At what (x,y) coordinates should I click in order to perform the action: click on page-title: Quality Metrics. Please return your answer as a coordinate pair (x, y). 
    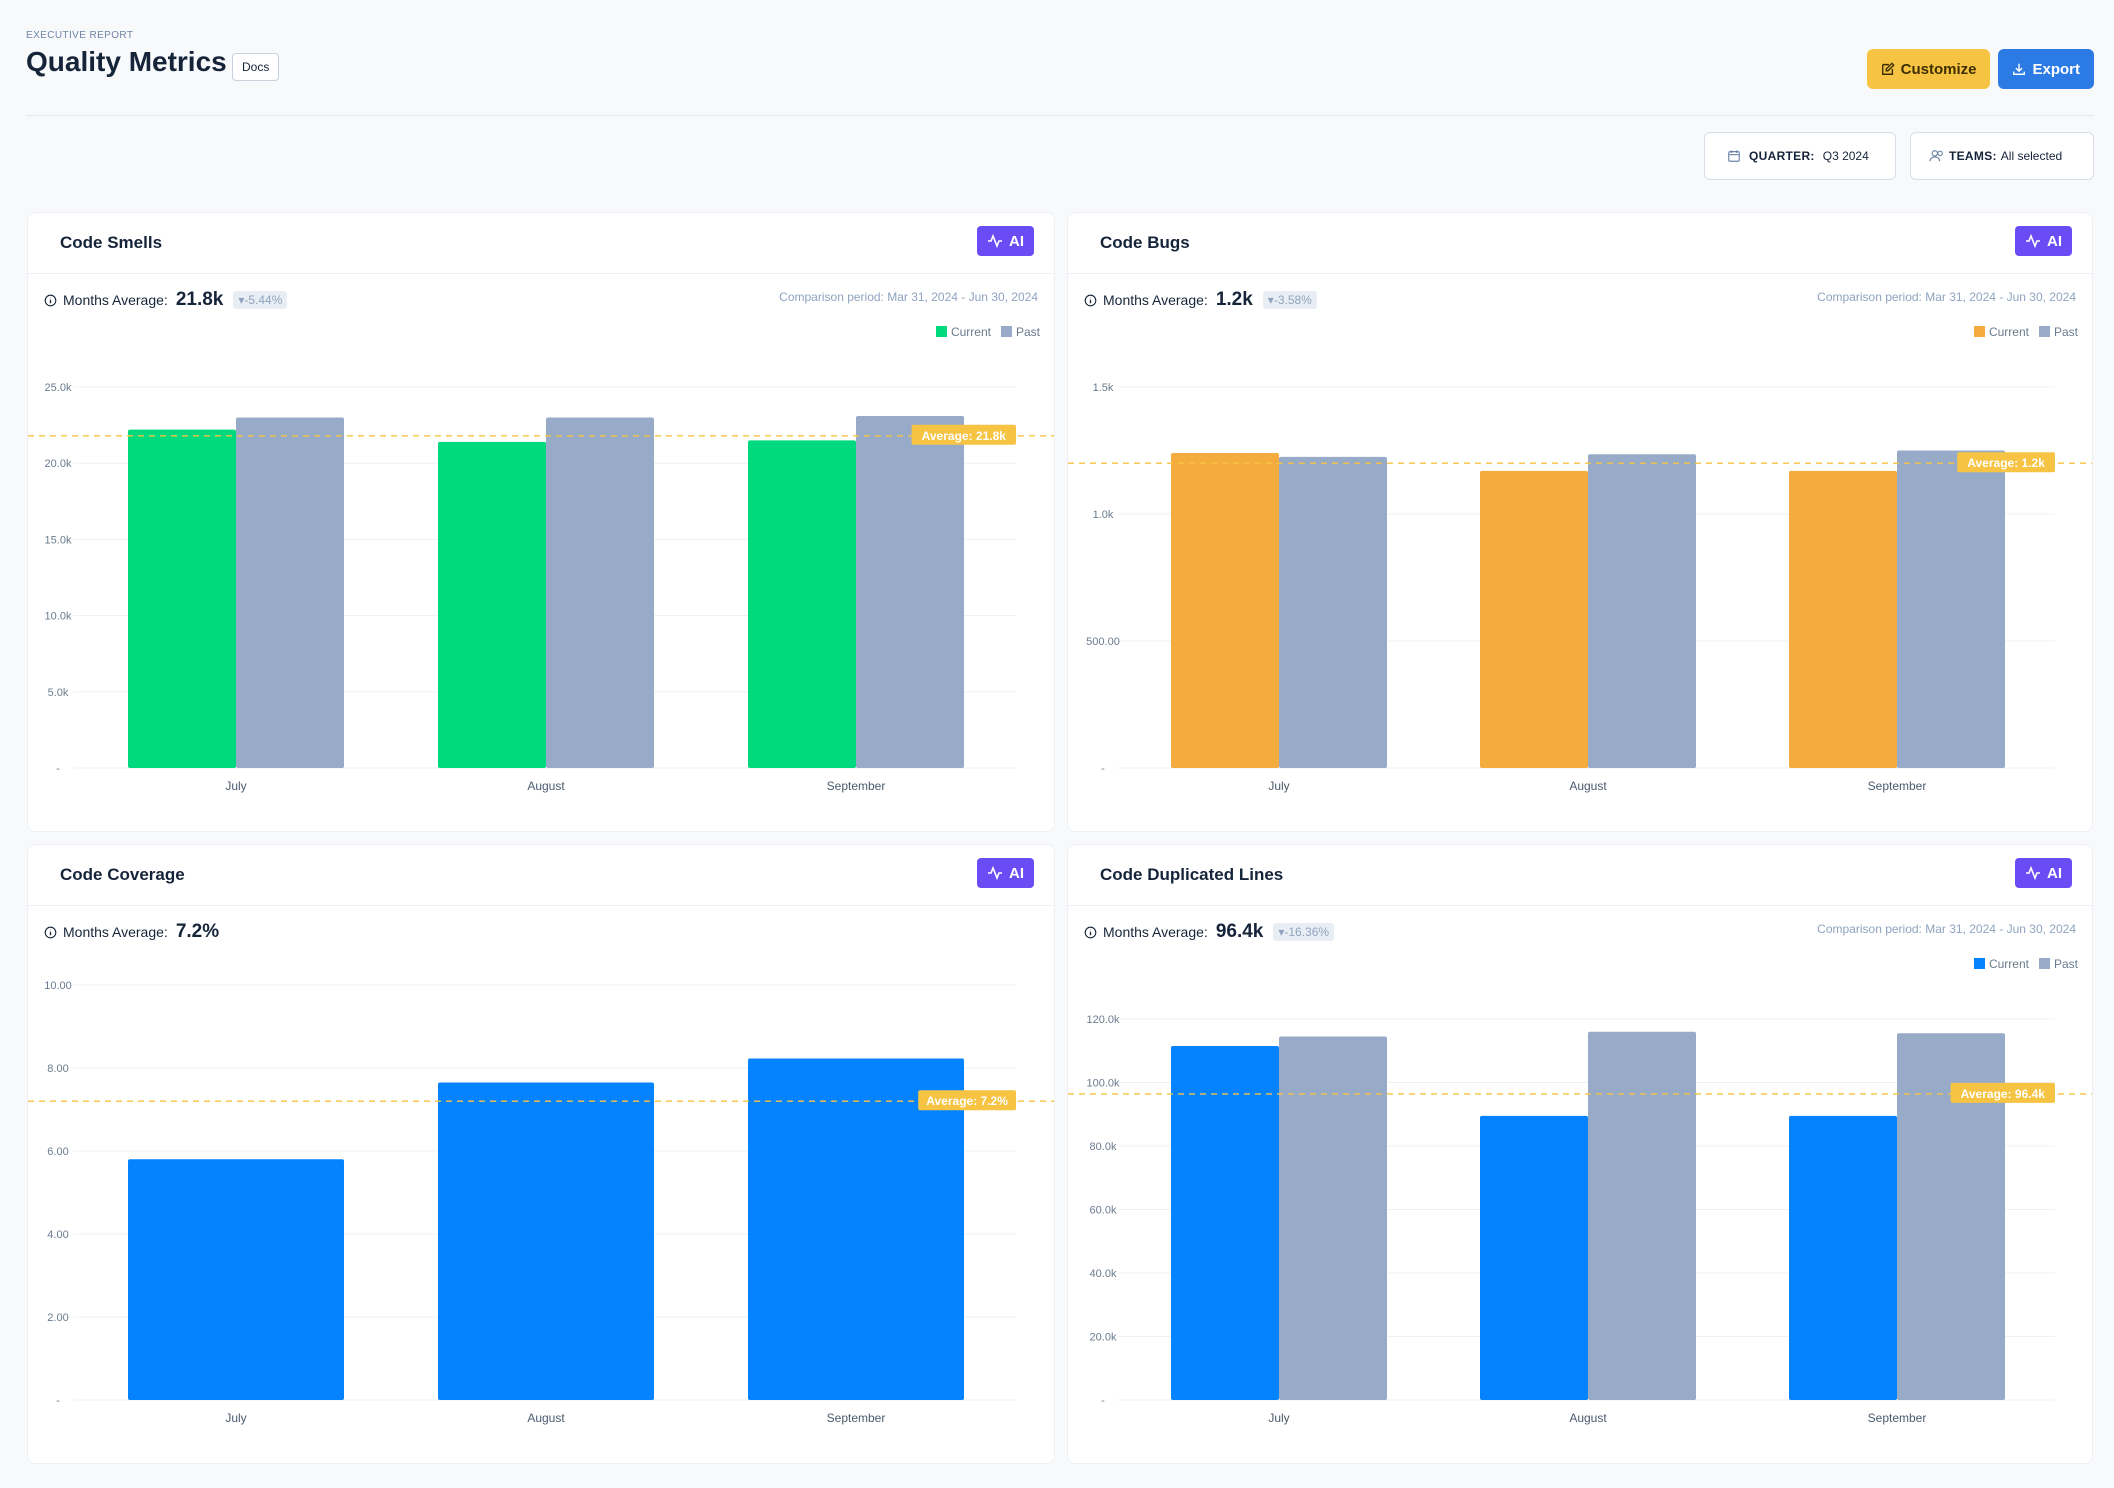
    Looking at the image, I should click on (126, 61).